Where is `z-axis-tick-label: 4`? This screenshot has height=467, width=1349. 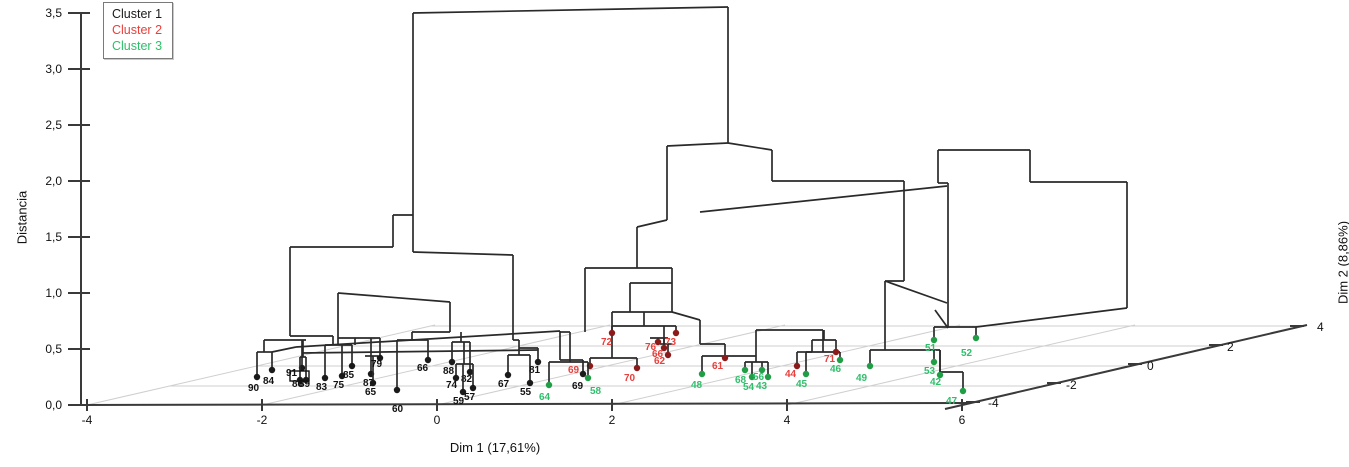
z-axis-tick-label: 4 is located at coordinates (1320, 327).